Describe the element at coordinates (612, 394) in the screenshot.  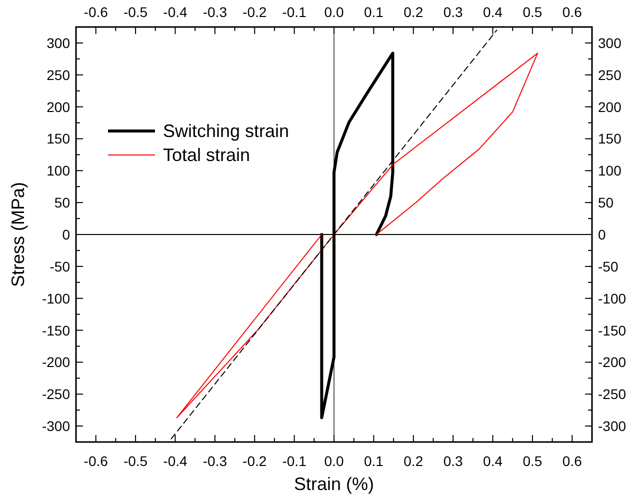
I see `y2-tick-label: -250` at that location.